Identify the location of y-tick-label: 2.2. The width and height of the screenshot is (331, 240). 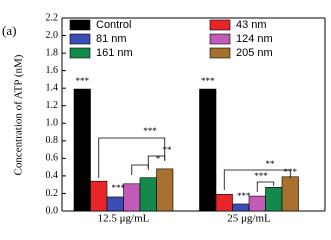
(52, 17).